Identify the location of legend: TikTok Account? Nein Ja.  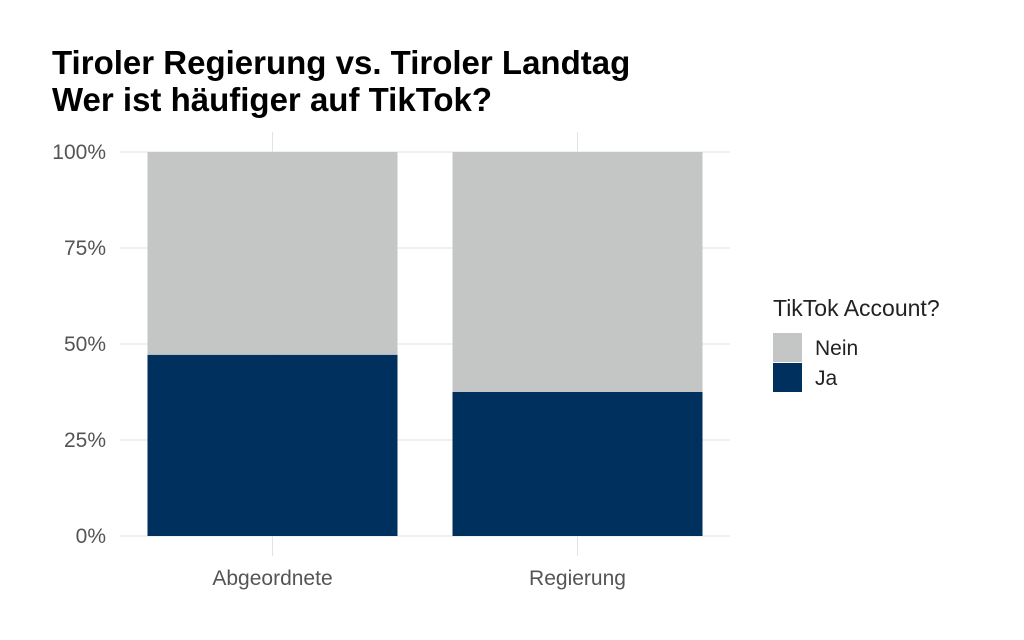
(856, 343).